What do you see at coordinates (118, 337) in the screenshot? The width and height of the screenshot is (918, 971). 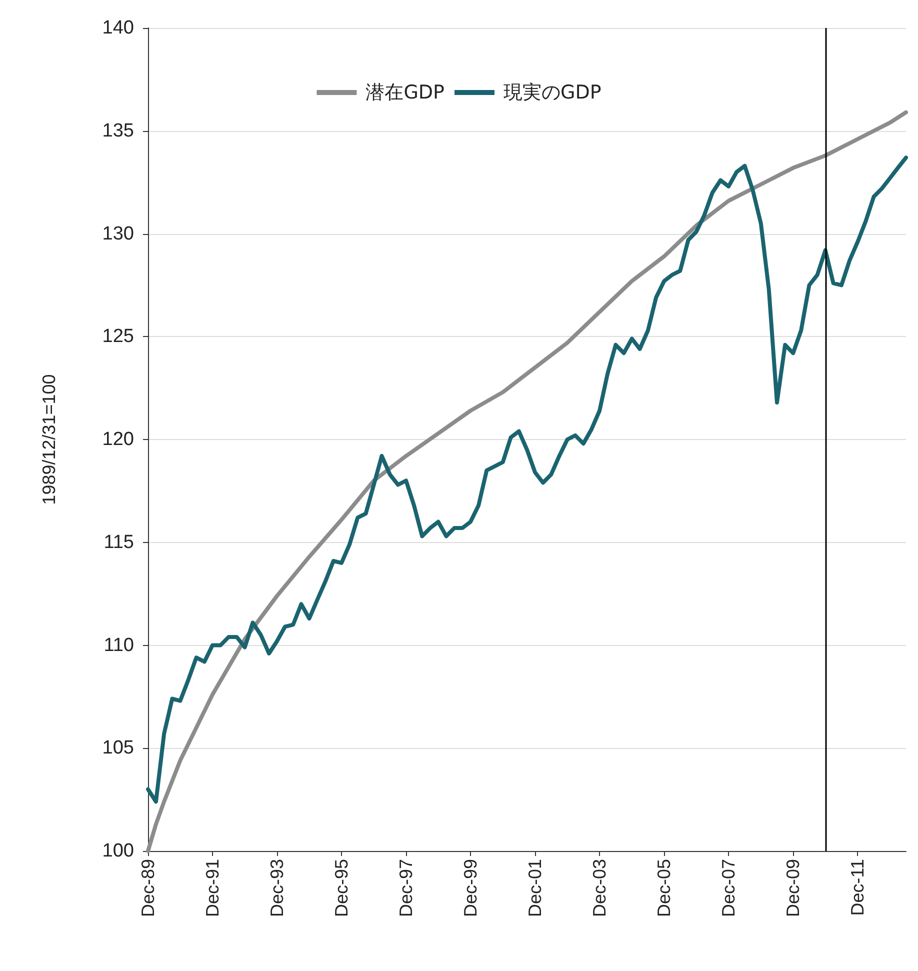 I see `y-tick-label: 125` at bounding box center [118, 337].